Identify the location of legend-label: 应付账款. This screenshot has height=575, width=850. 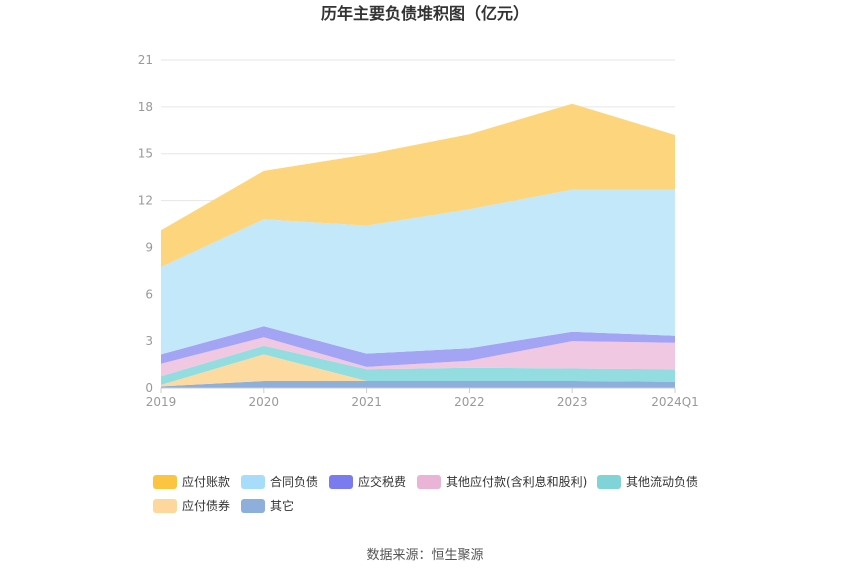
(206, 481).